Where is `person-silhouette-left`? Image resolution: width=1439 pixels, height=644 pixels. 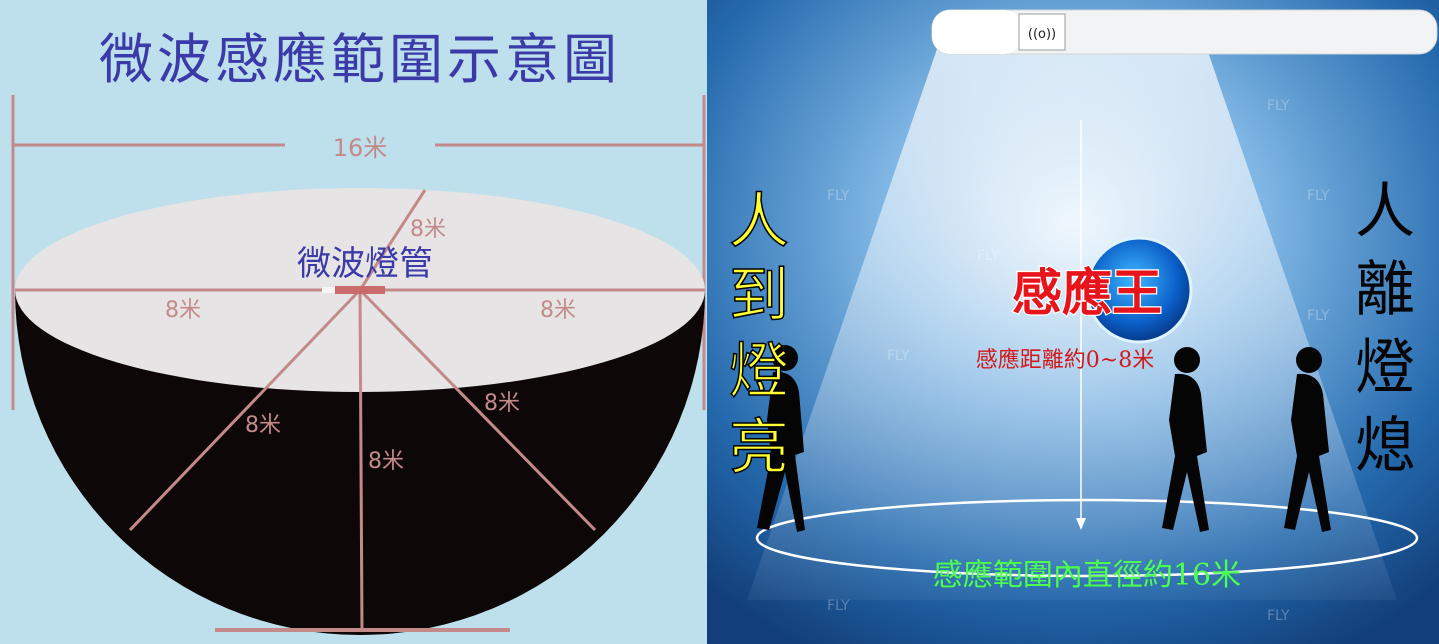 person-silhouette-left is located at coordinates (781, 438).